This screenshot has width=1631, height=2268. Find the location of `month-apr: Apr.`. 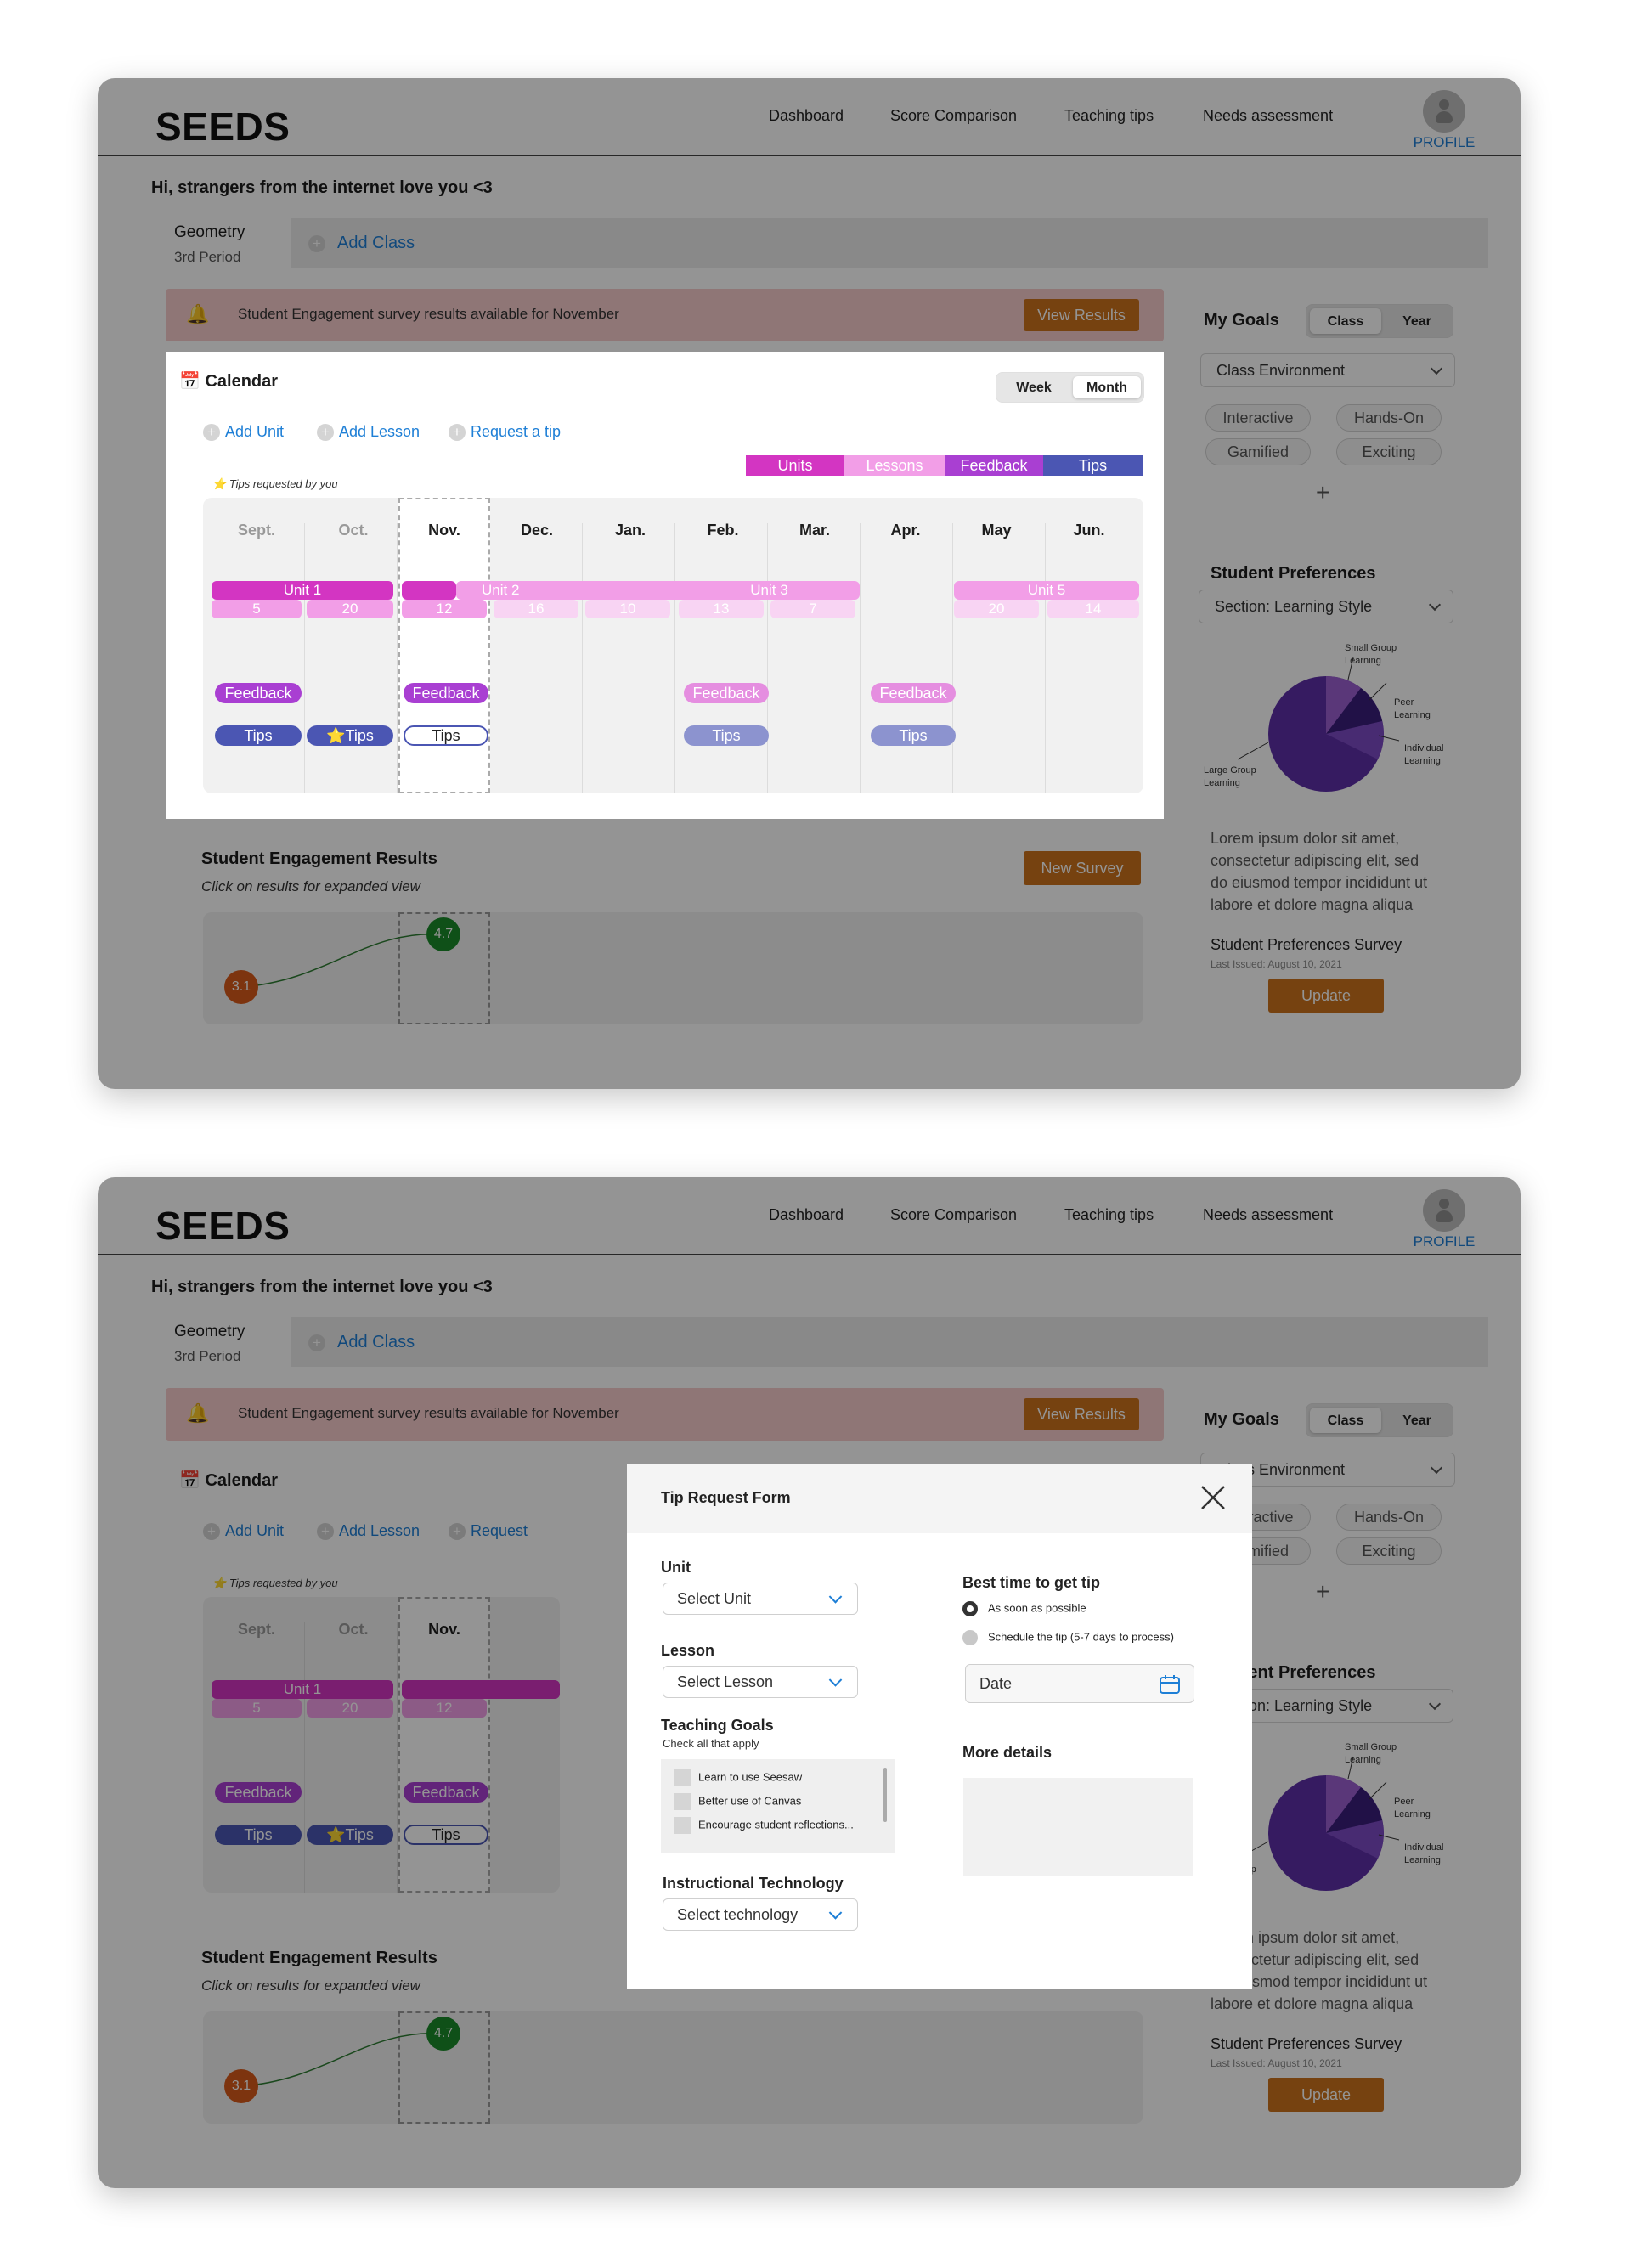

month-apr: Apr. is located at coordinates (905, 530).